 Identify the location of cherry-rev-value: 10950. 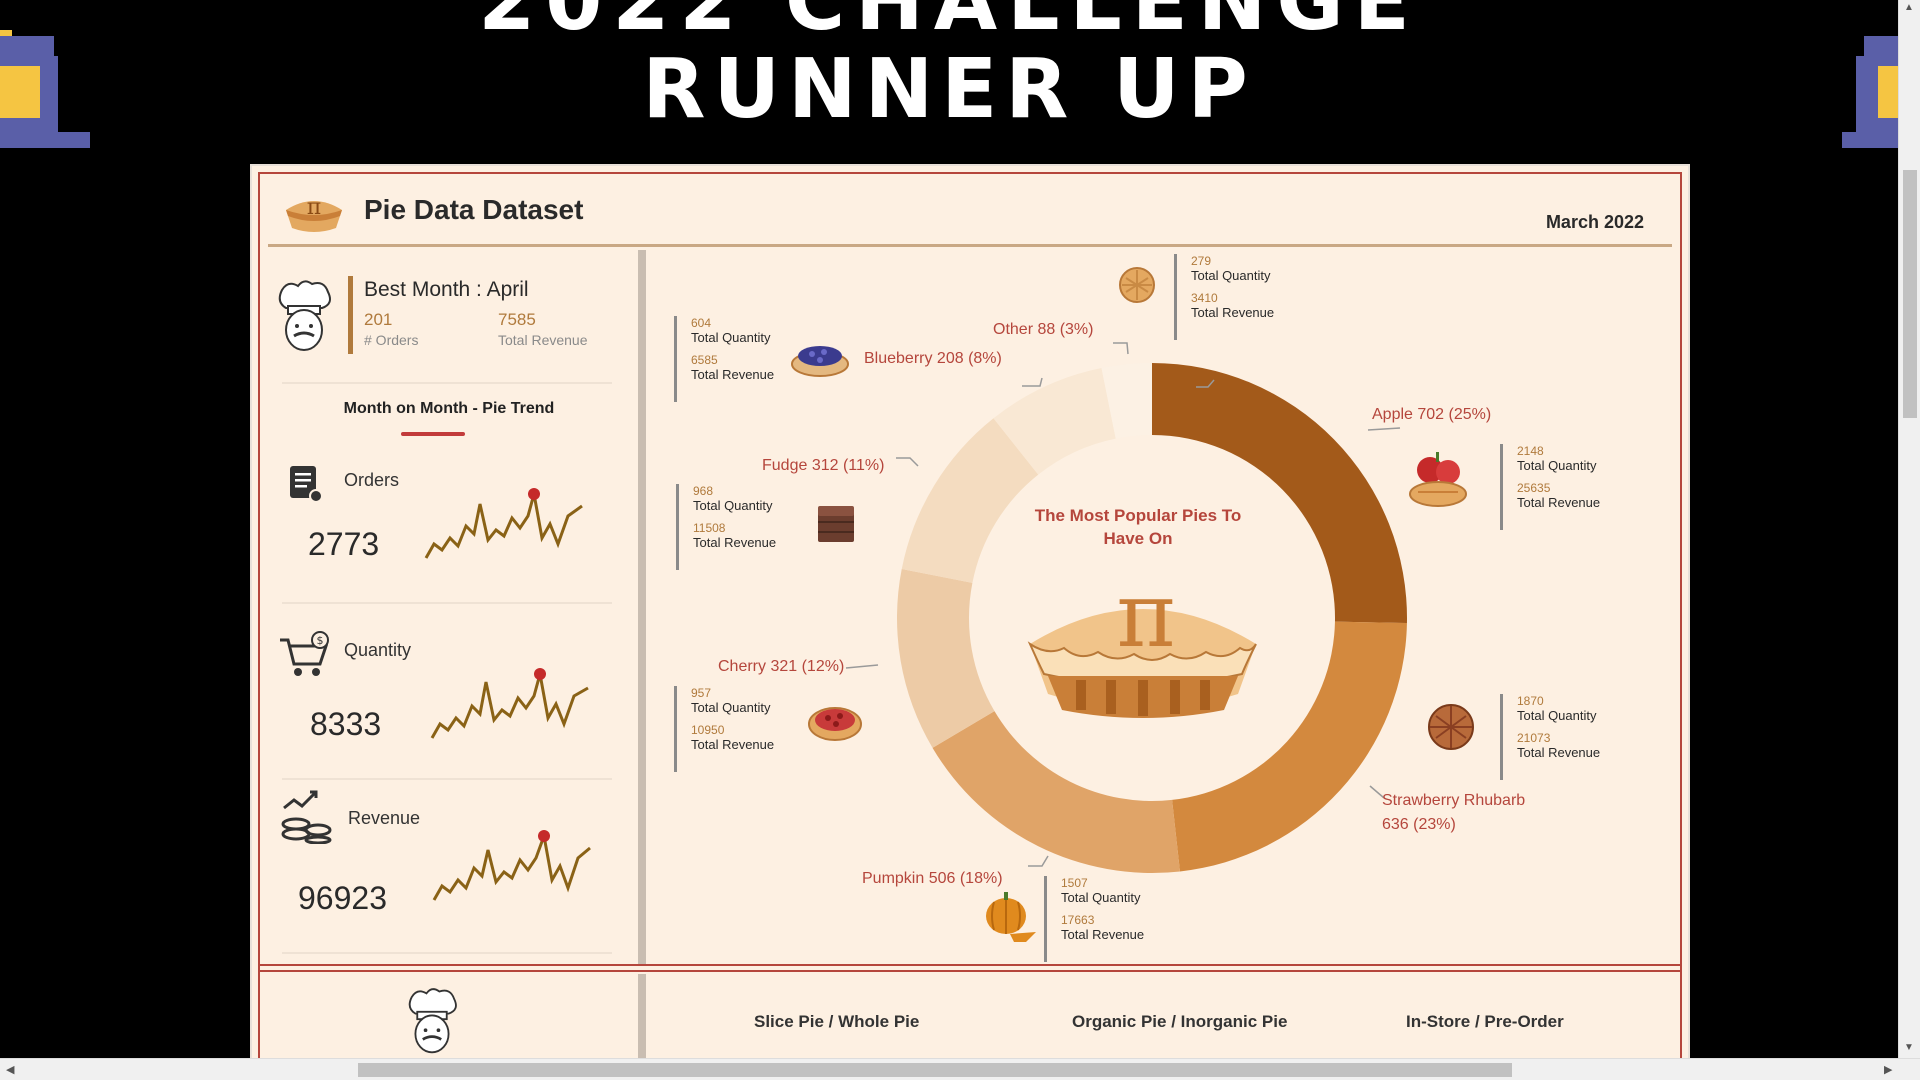
(708, 730).